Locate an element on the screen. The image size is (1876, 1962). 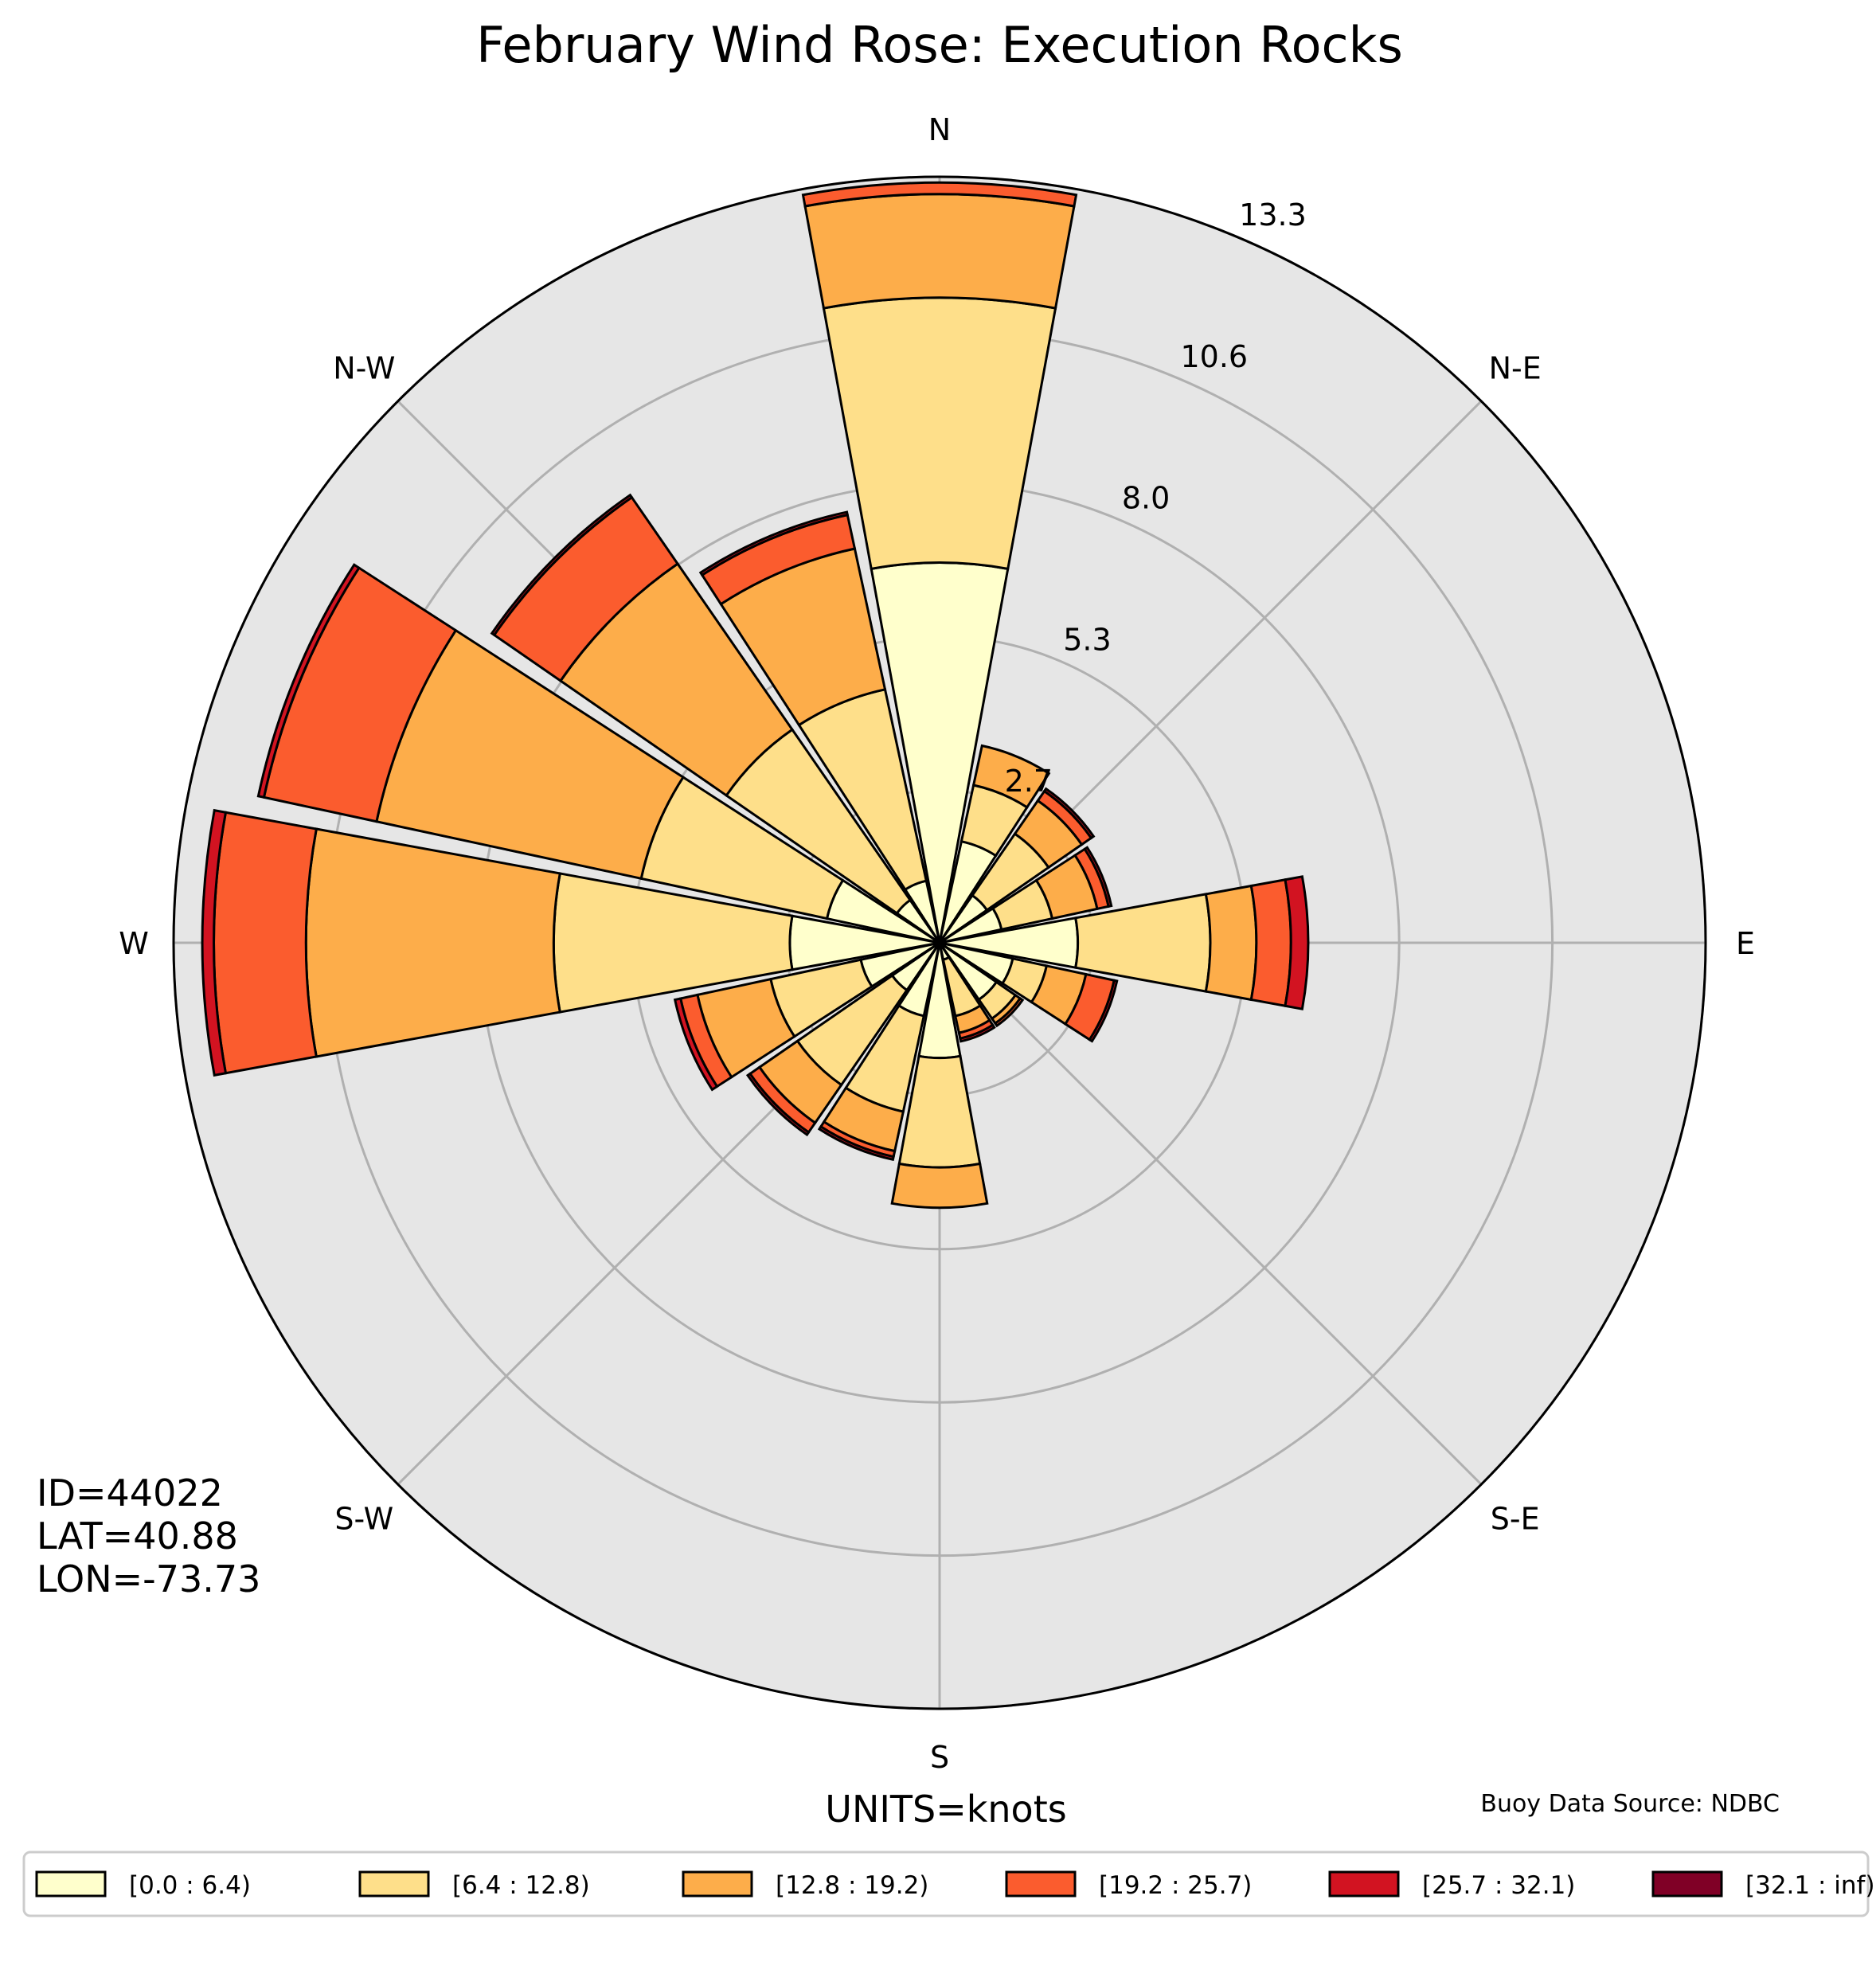
station-info: ID=44022 LAT=40.88 LON=-73.73 is located at coordinates (148, 1536).